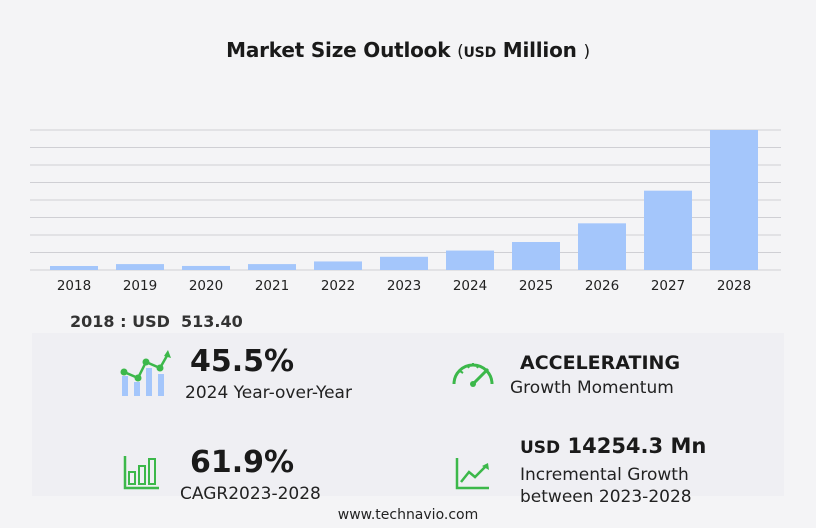 This screenshot has height=528, width=816. Describe the element at coordinates (242, 361) in the screenshot. I see `yoy-value: 45.5%` at that location.